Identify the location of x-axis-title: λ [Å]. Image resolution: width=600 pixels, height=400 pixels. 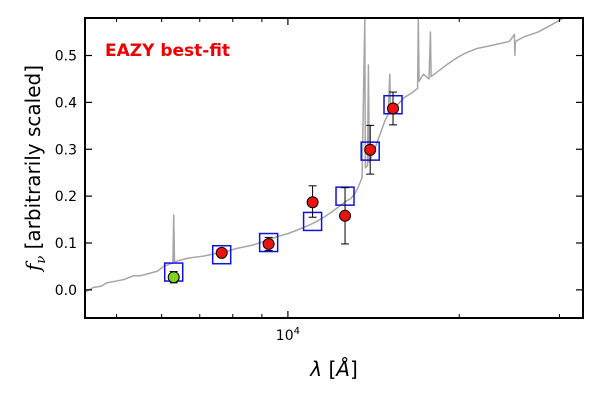
(333, 369).